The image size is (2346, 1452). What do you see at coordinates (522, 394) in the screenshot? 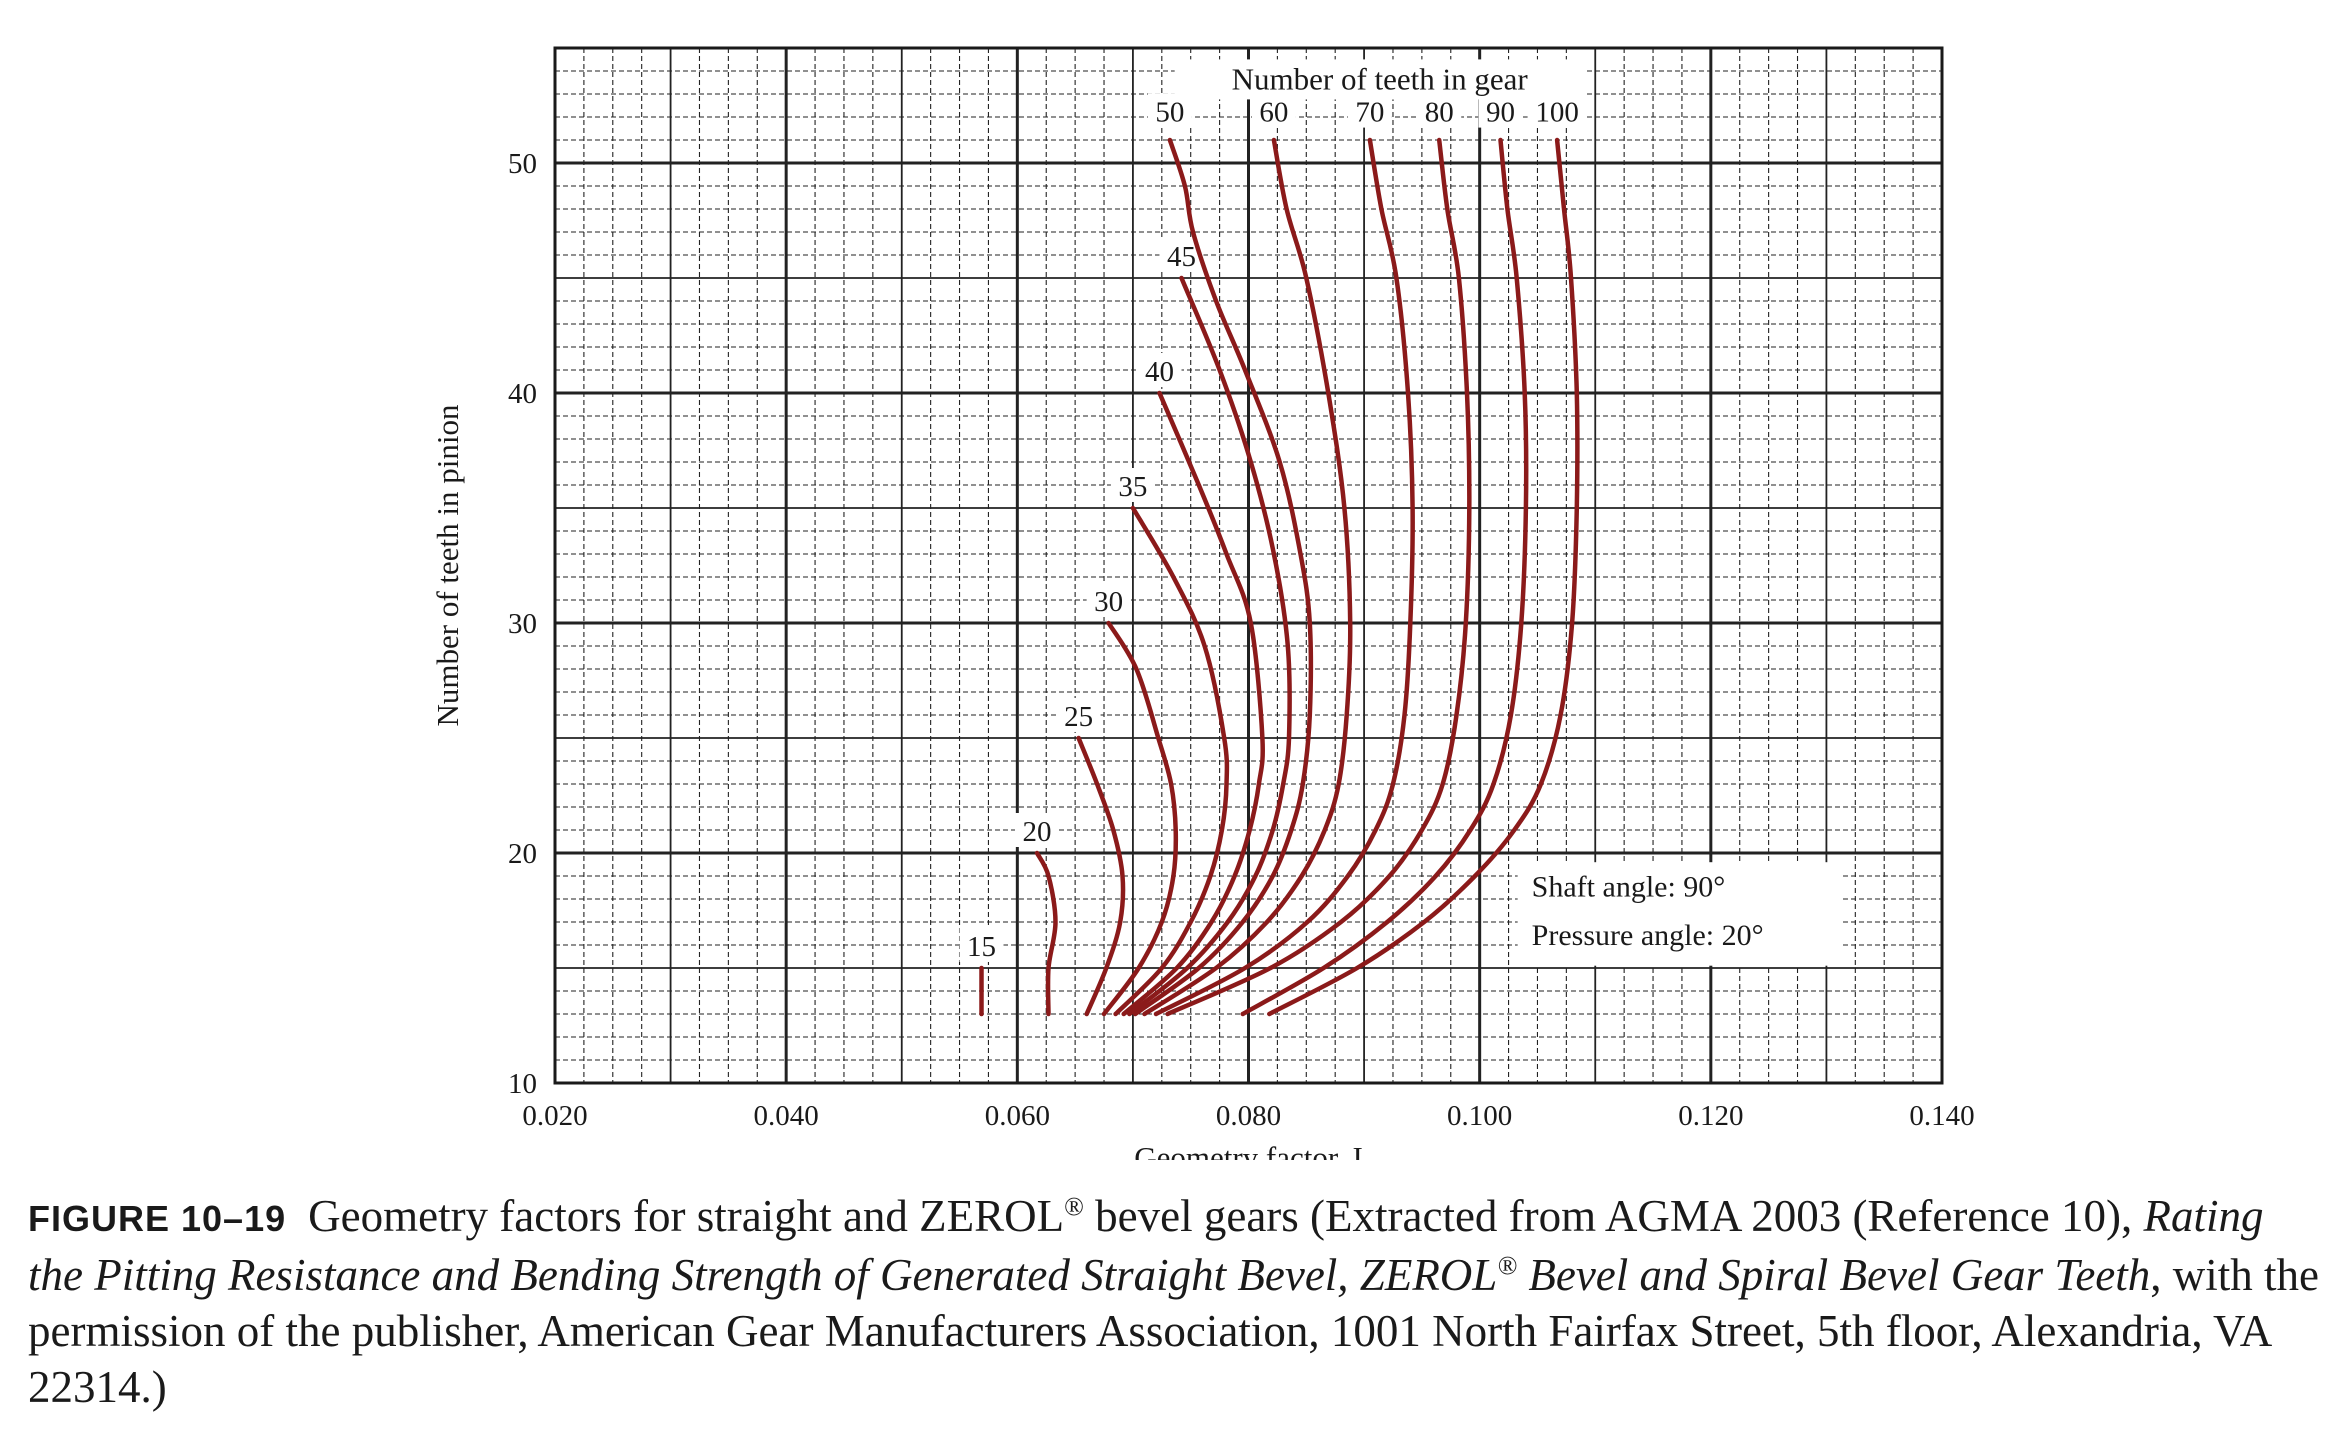
I see `y-tick-label: 40` at bounding box center [522, 394].